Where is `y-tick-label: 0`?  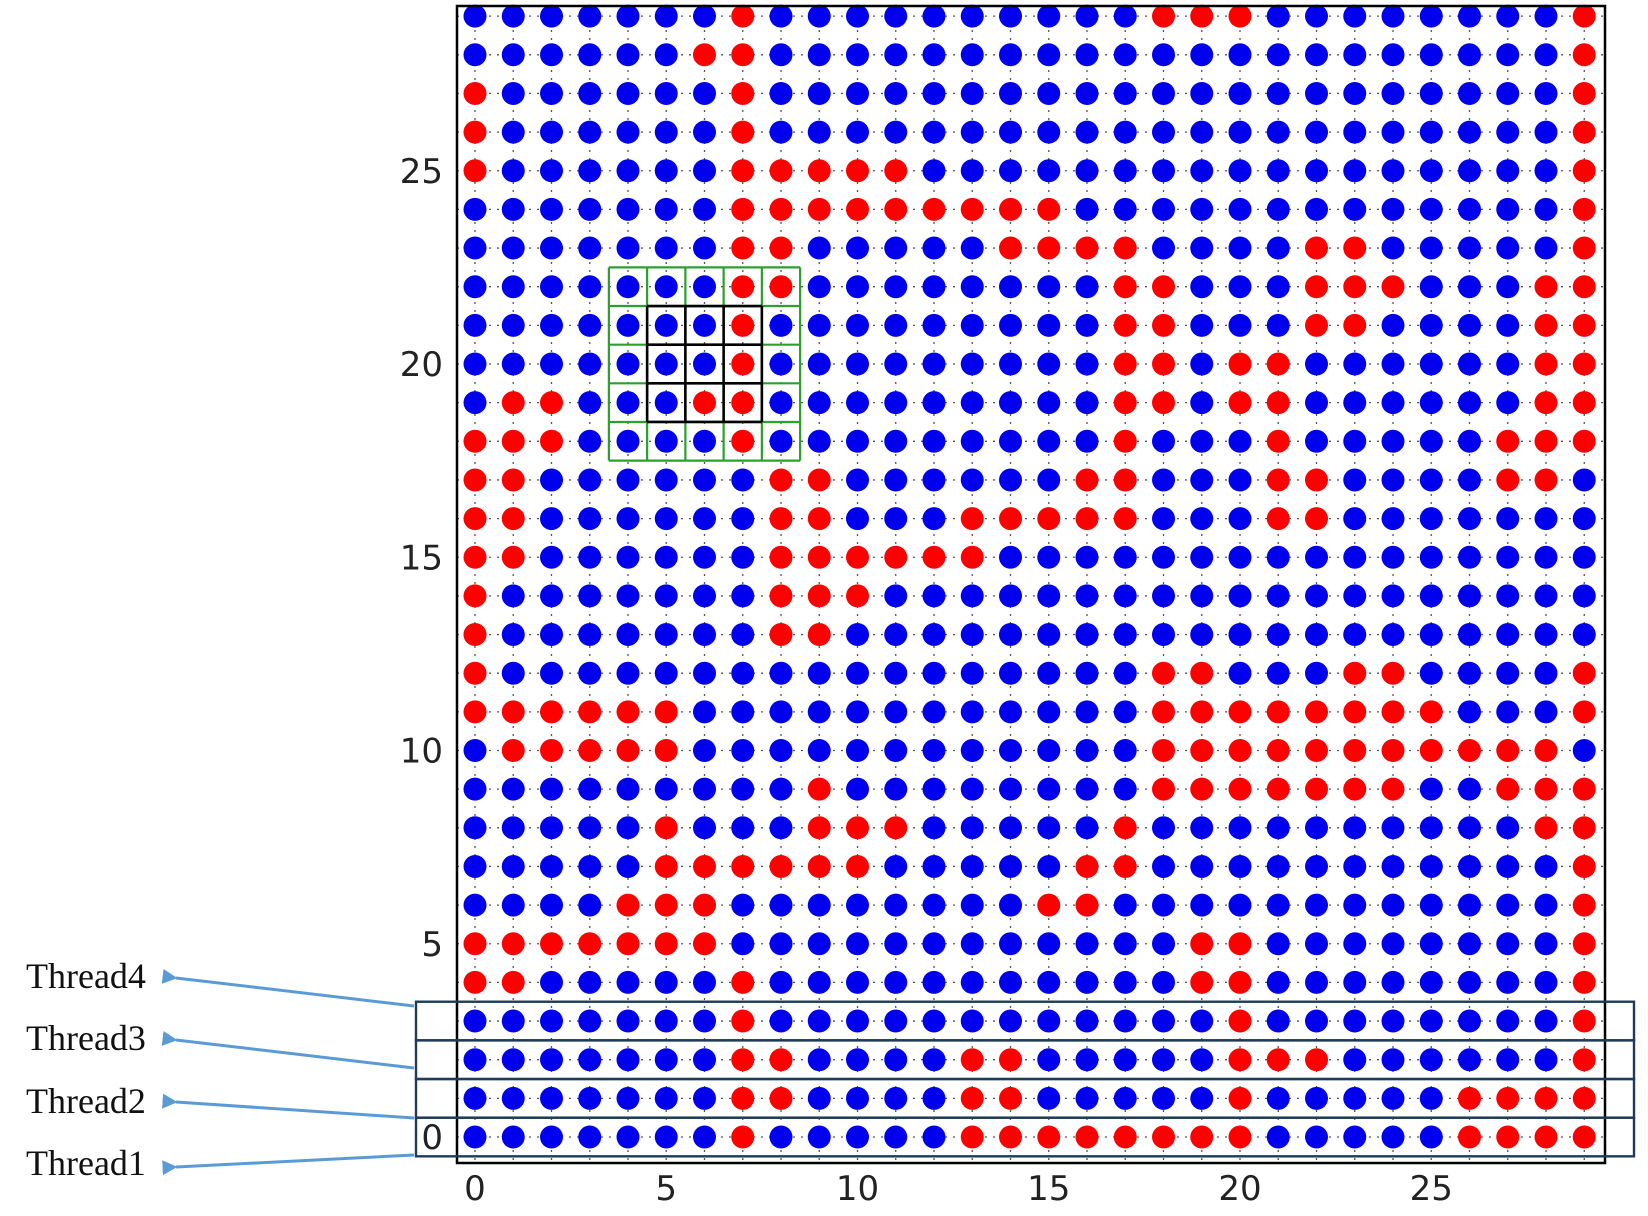
y-tick-label: 0 is located at coordinates (432, 1138).